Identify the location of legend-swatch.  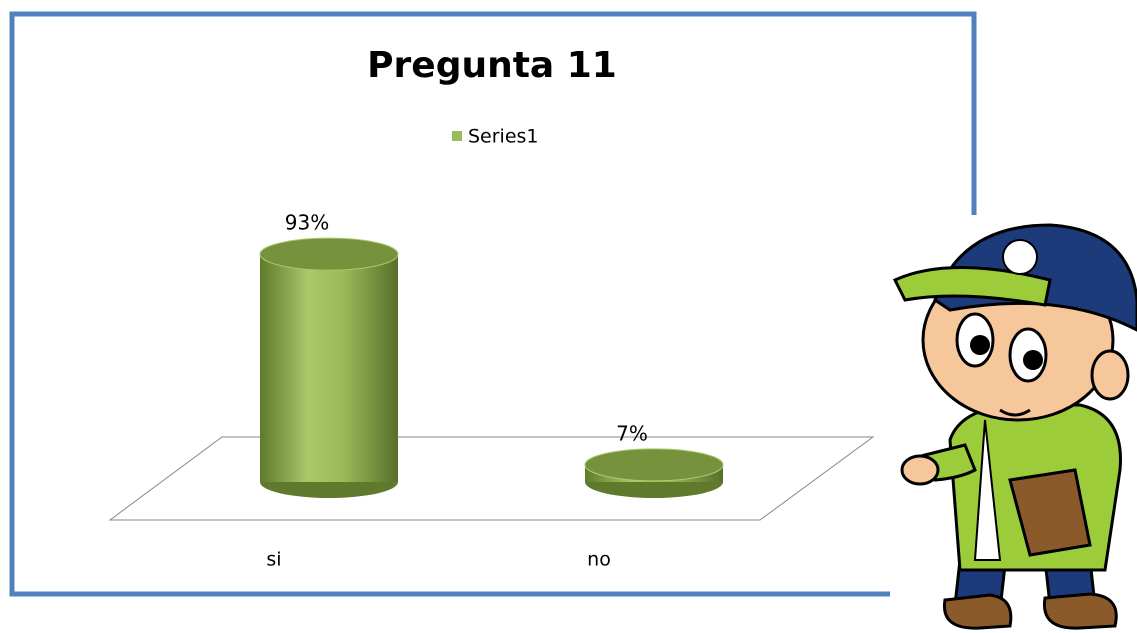
(457, 136).